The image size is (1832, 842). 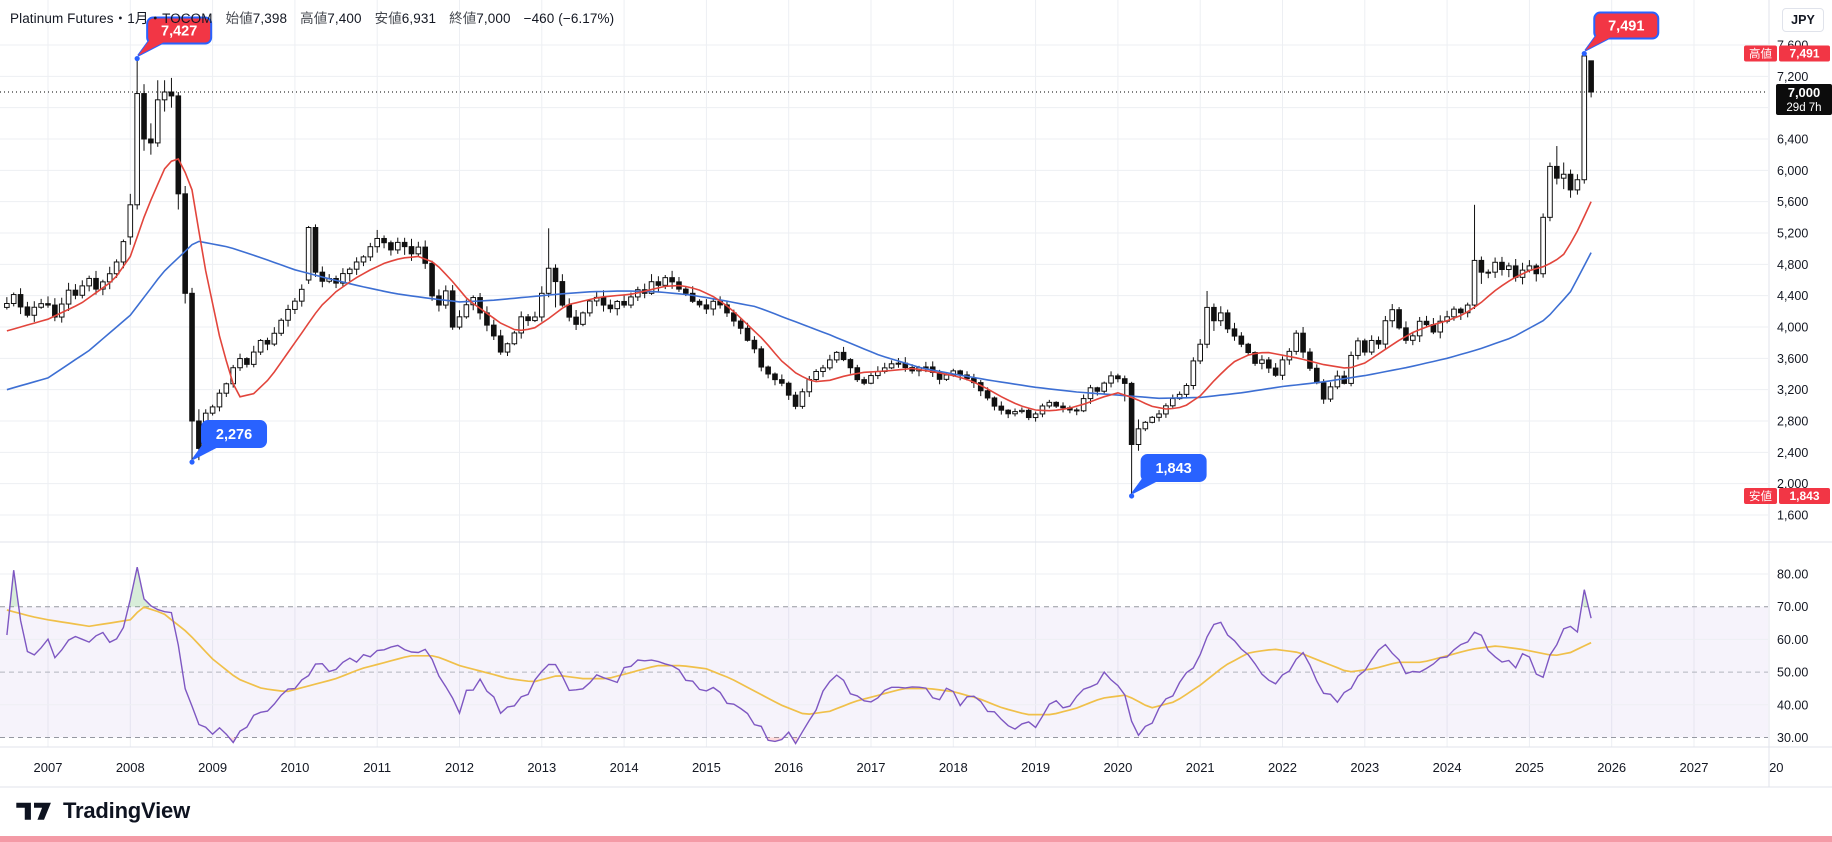 I want to click on rsi-tick-label: 60.00, so click(x=1792, y=640).